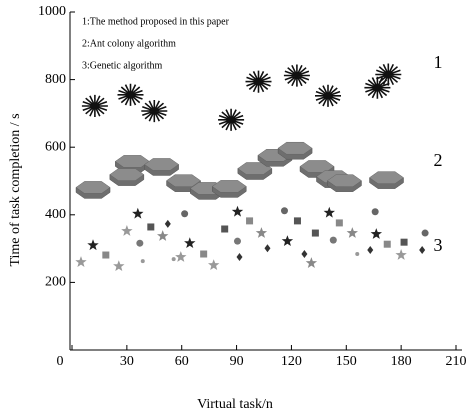  I want to click on y-tick-label: 1000, so click(52, 11).